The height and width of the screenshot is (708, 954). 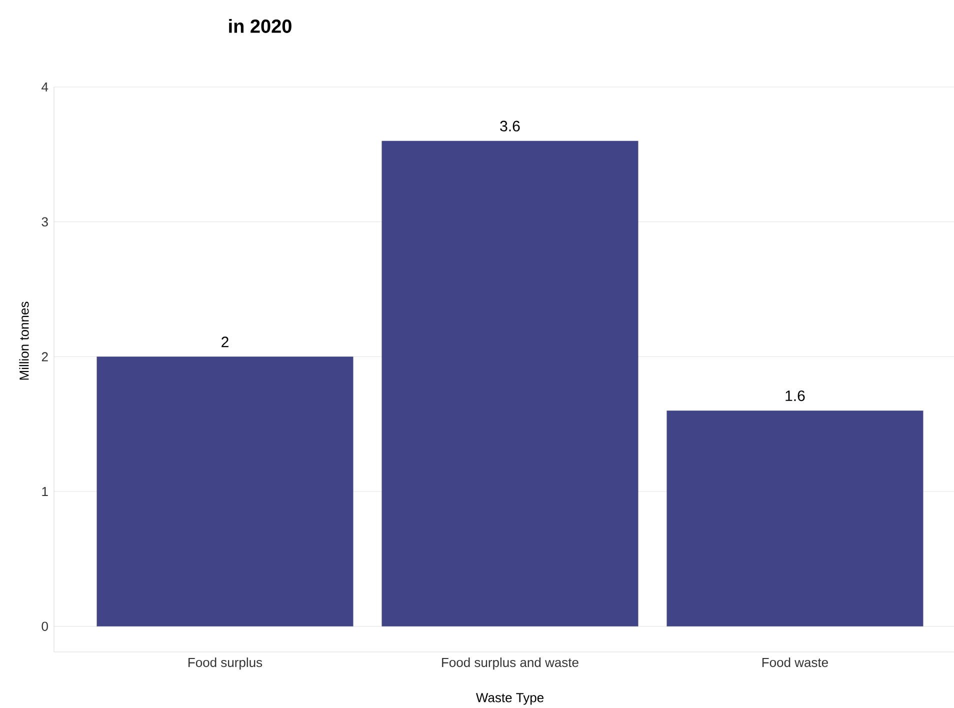 I want to click on x-tick-label: Food surplus, so click(x=225, y=664).